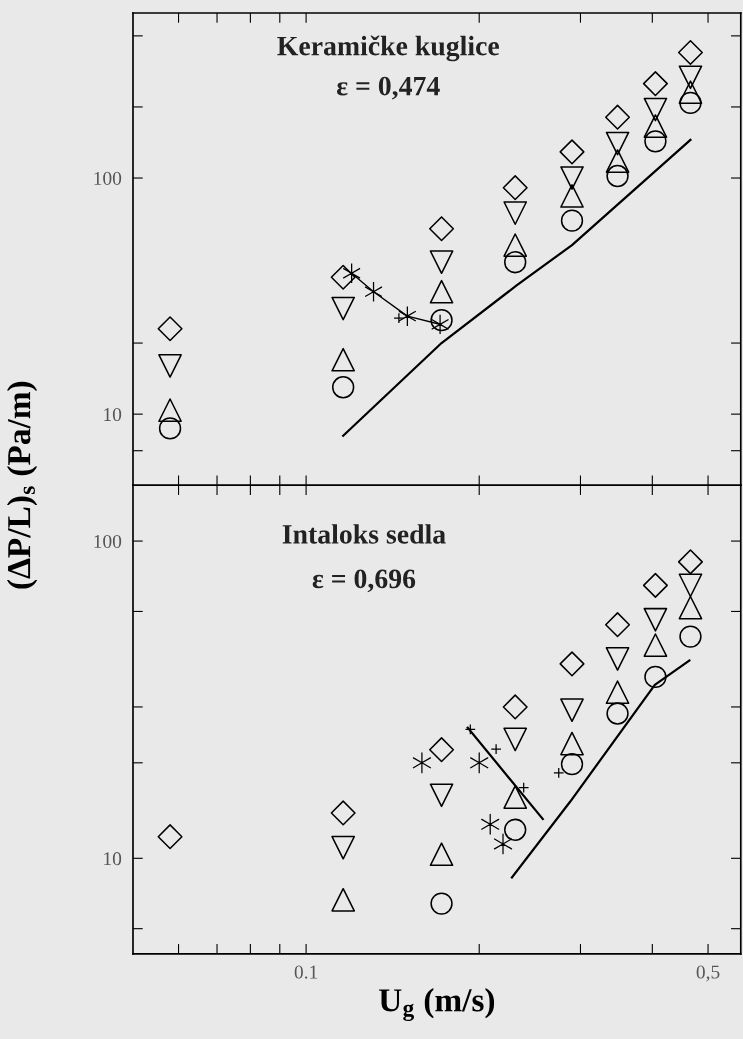  I want to click on x-axis-title: U$_{g}$ (m/s), so click(437, 1004).